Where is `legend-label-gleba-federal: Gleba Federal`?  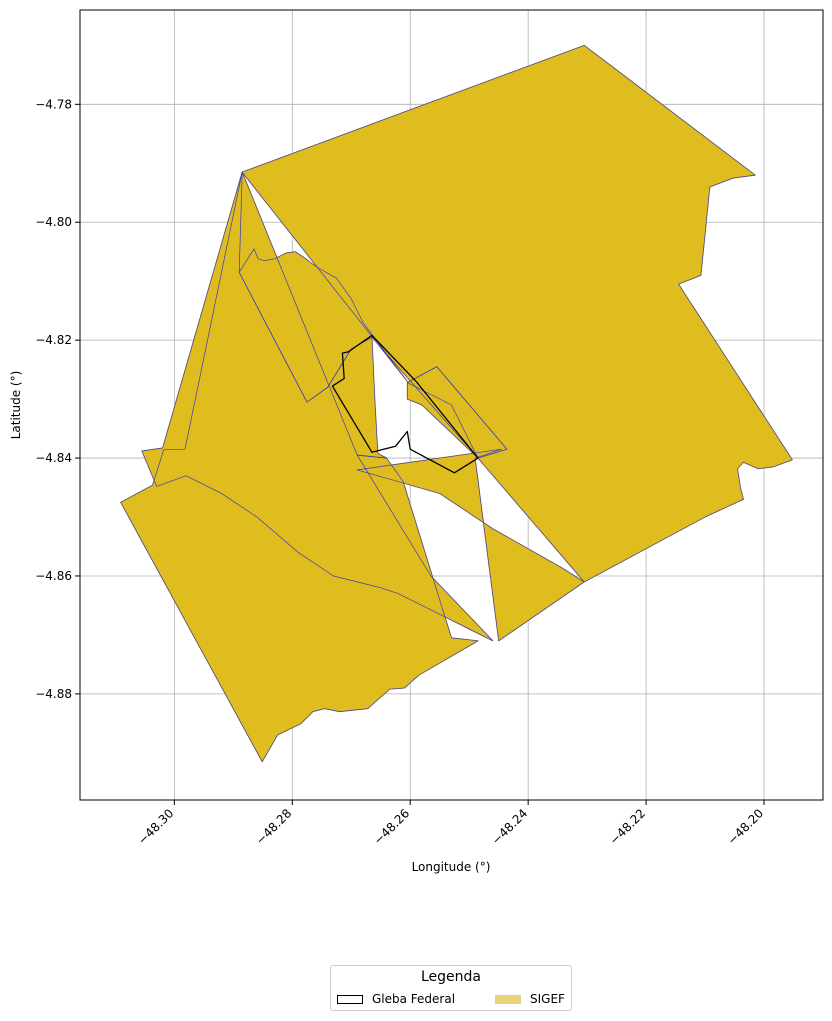
legend-label-gleba-federal: Gleba Federal is located at coordinates (414, 999).